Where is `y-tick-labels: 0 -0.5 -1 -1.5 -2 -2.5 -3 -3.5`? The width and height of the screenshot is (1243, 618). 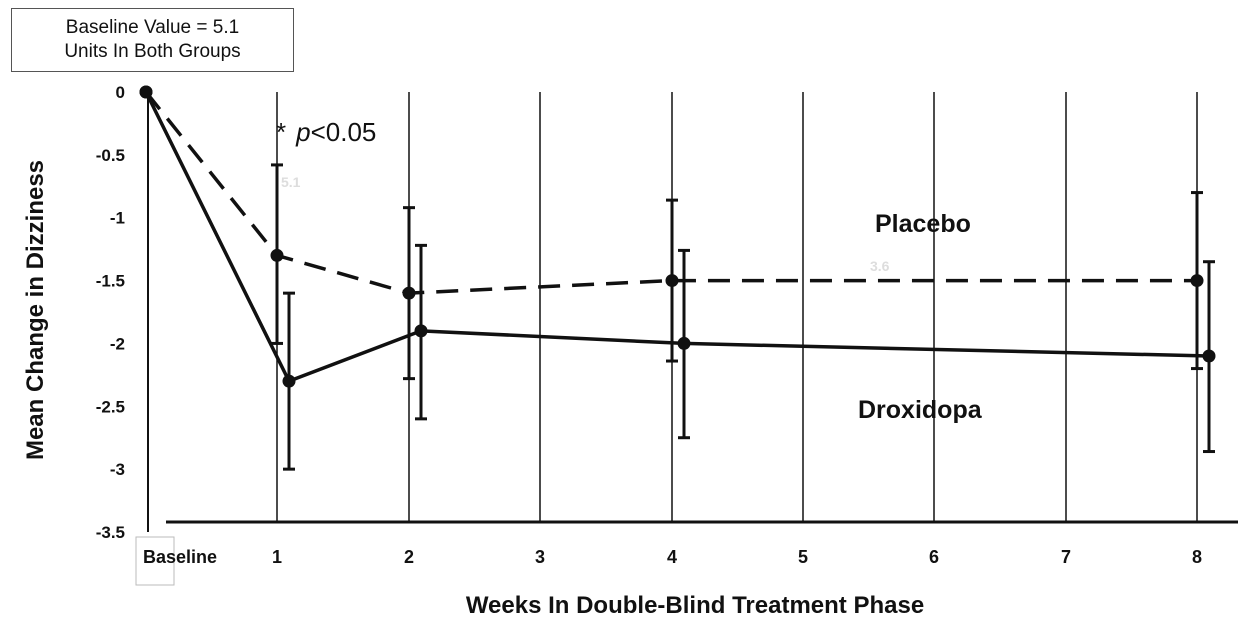
y-tick-labels: 0 -0.5 -1 -1.5 -2 -2.5 -3 -3.5 is located at coordinates (110, 312).